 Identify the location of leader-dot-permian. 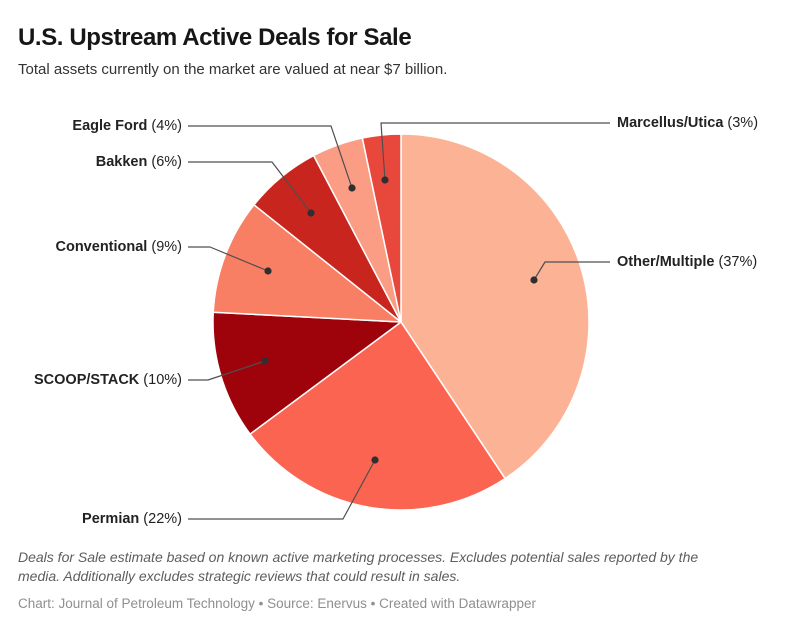
(375, 460).